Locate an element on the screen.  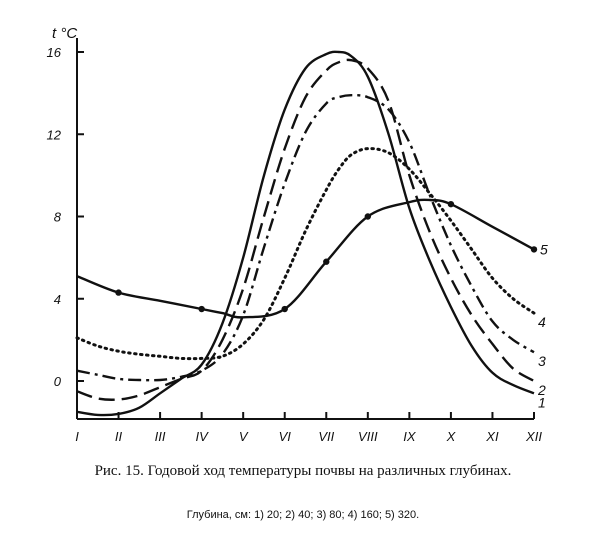
x-ticks: I II III IV V VI VII VIII IX X XI XII is located at coordinates (308, 428).